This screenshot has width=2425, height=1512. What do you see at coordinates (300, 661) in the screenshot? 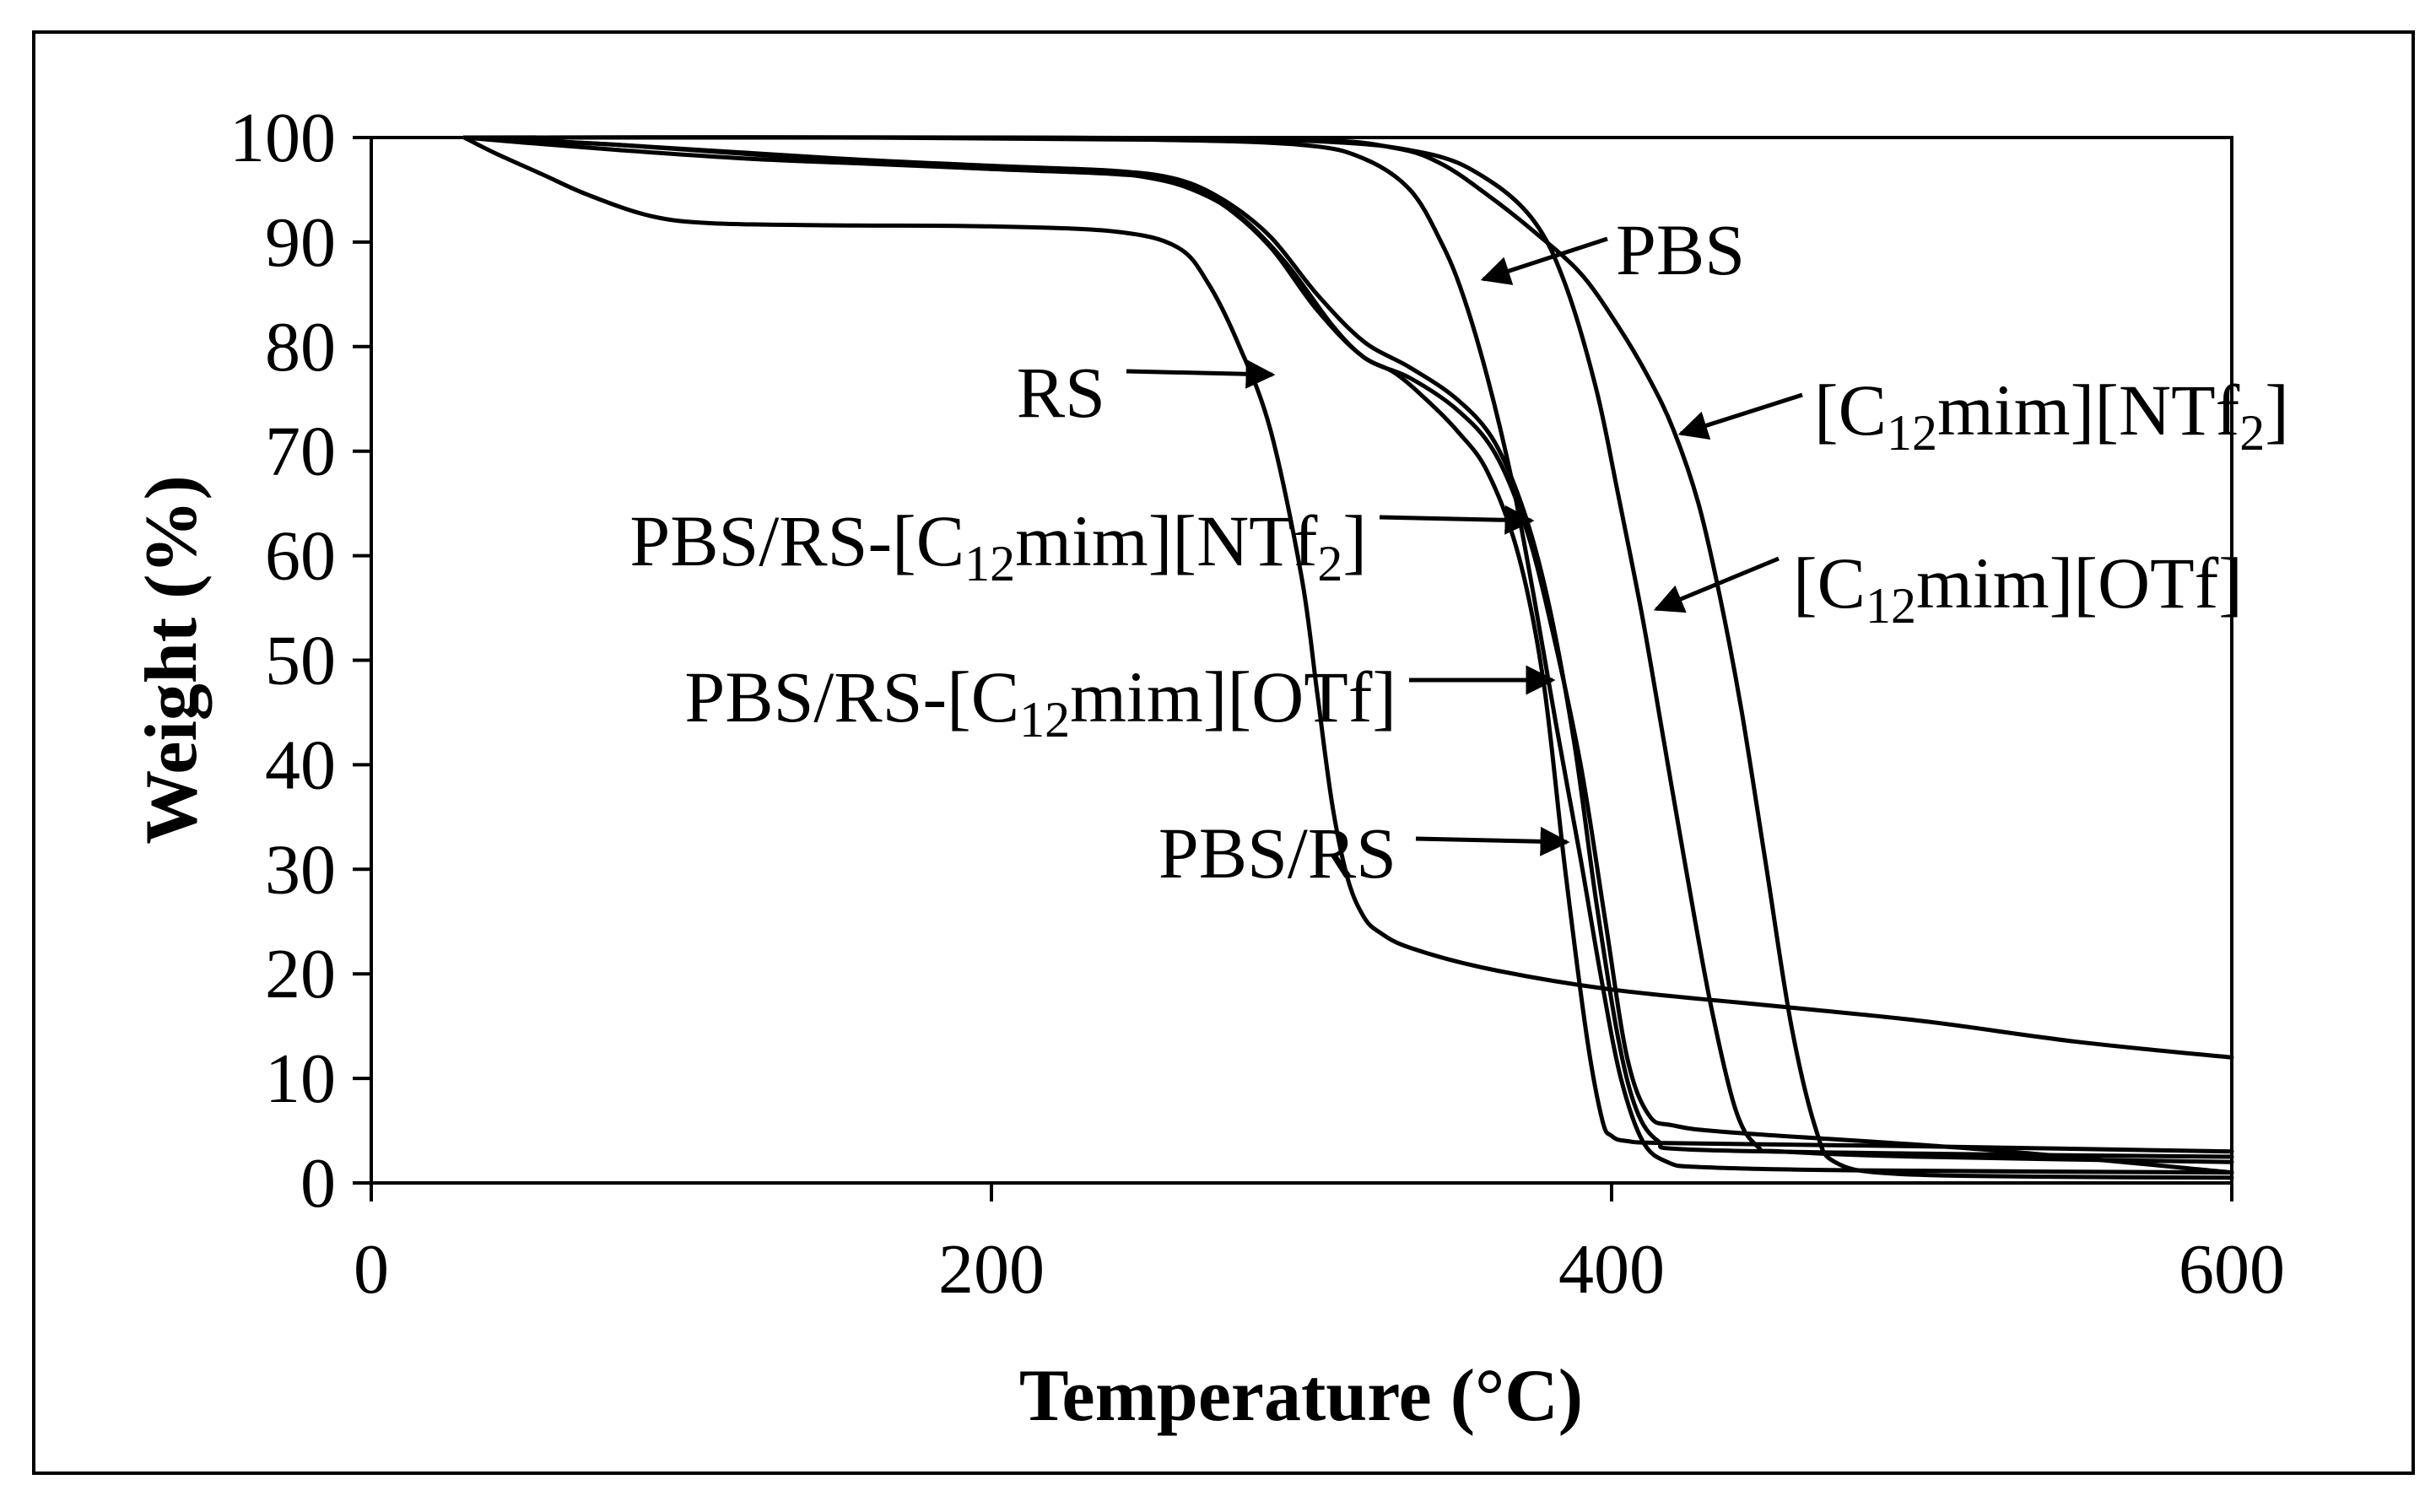
I see `y-tick-label: 50` at bounding box center [300, 661].